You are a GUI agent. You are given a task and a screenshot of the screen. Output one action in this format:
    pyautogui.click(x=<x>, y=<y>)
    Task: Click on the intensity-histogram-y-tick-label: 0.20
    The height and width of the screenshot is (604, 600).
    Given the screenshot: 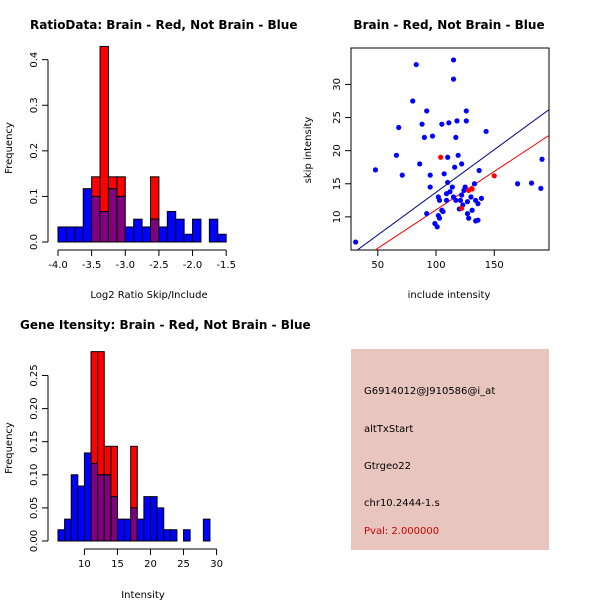 What is the action you would take?
    pyautogui.click(x=34, y=408)
    